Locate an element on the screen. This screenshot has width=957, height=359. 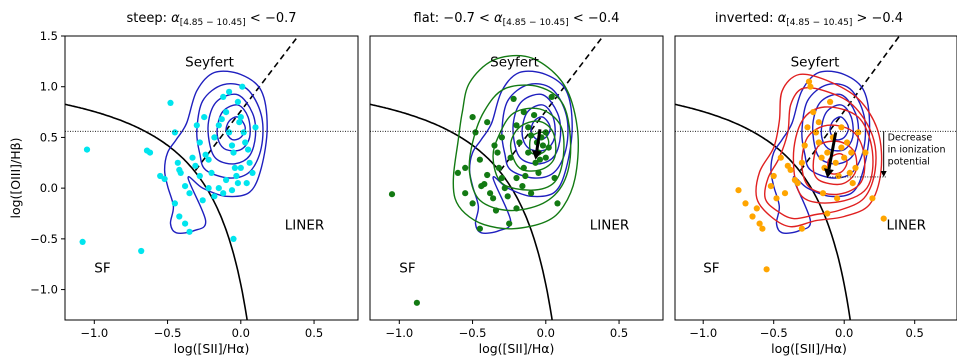
x-tick-label: −0.5 is located at coordinates (473, 333).